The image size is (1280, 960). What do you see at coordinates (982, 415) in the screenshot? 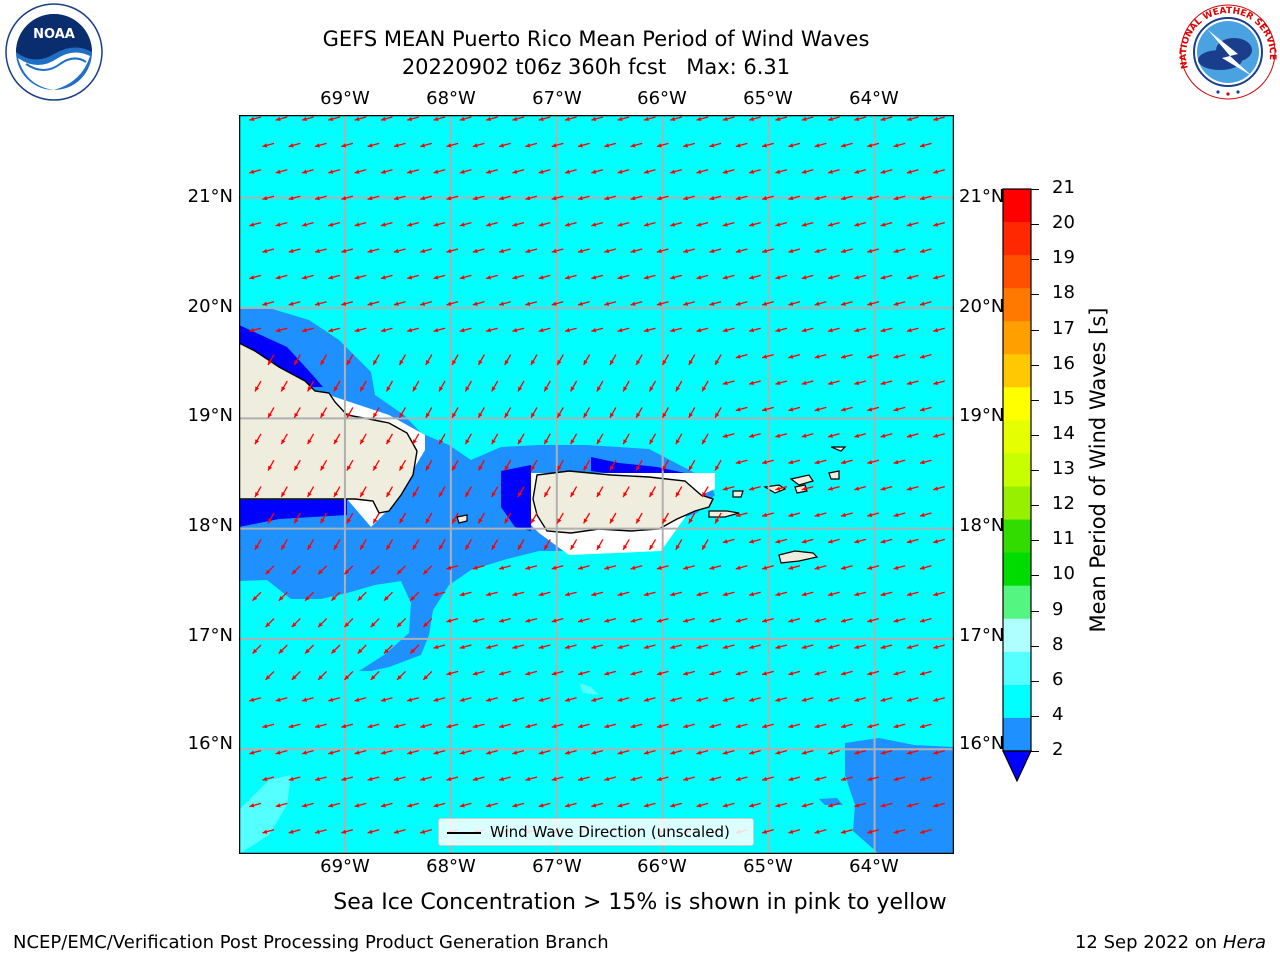
I see `lat-label-right: 19°N` at bounding box center [982, 415].